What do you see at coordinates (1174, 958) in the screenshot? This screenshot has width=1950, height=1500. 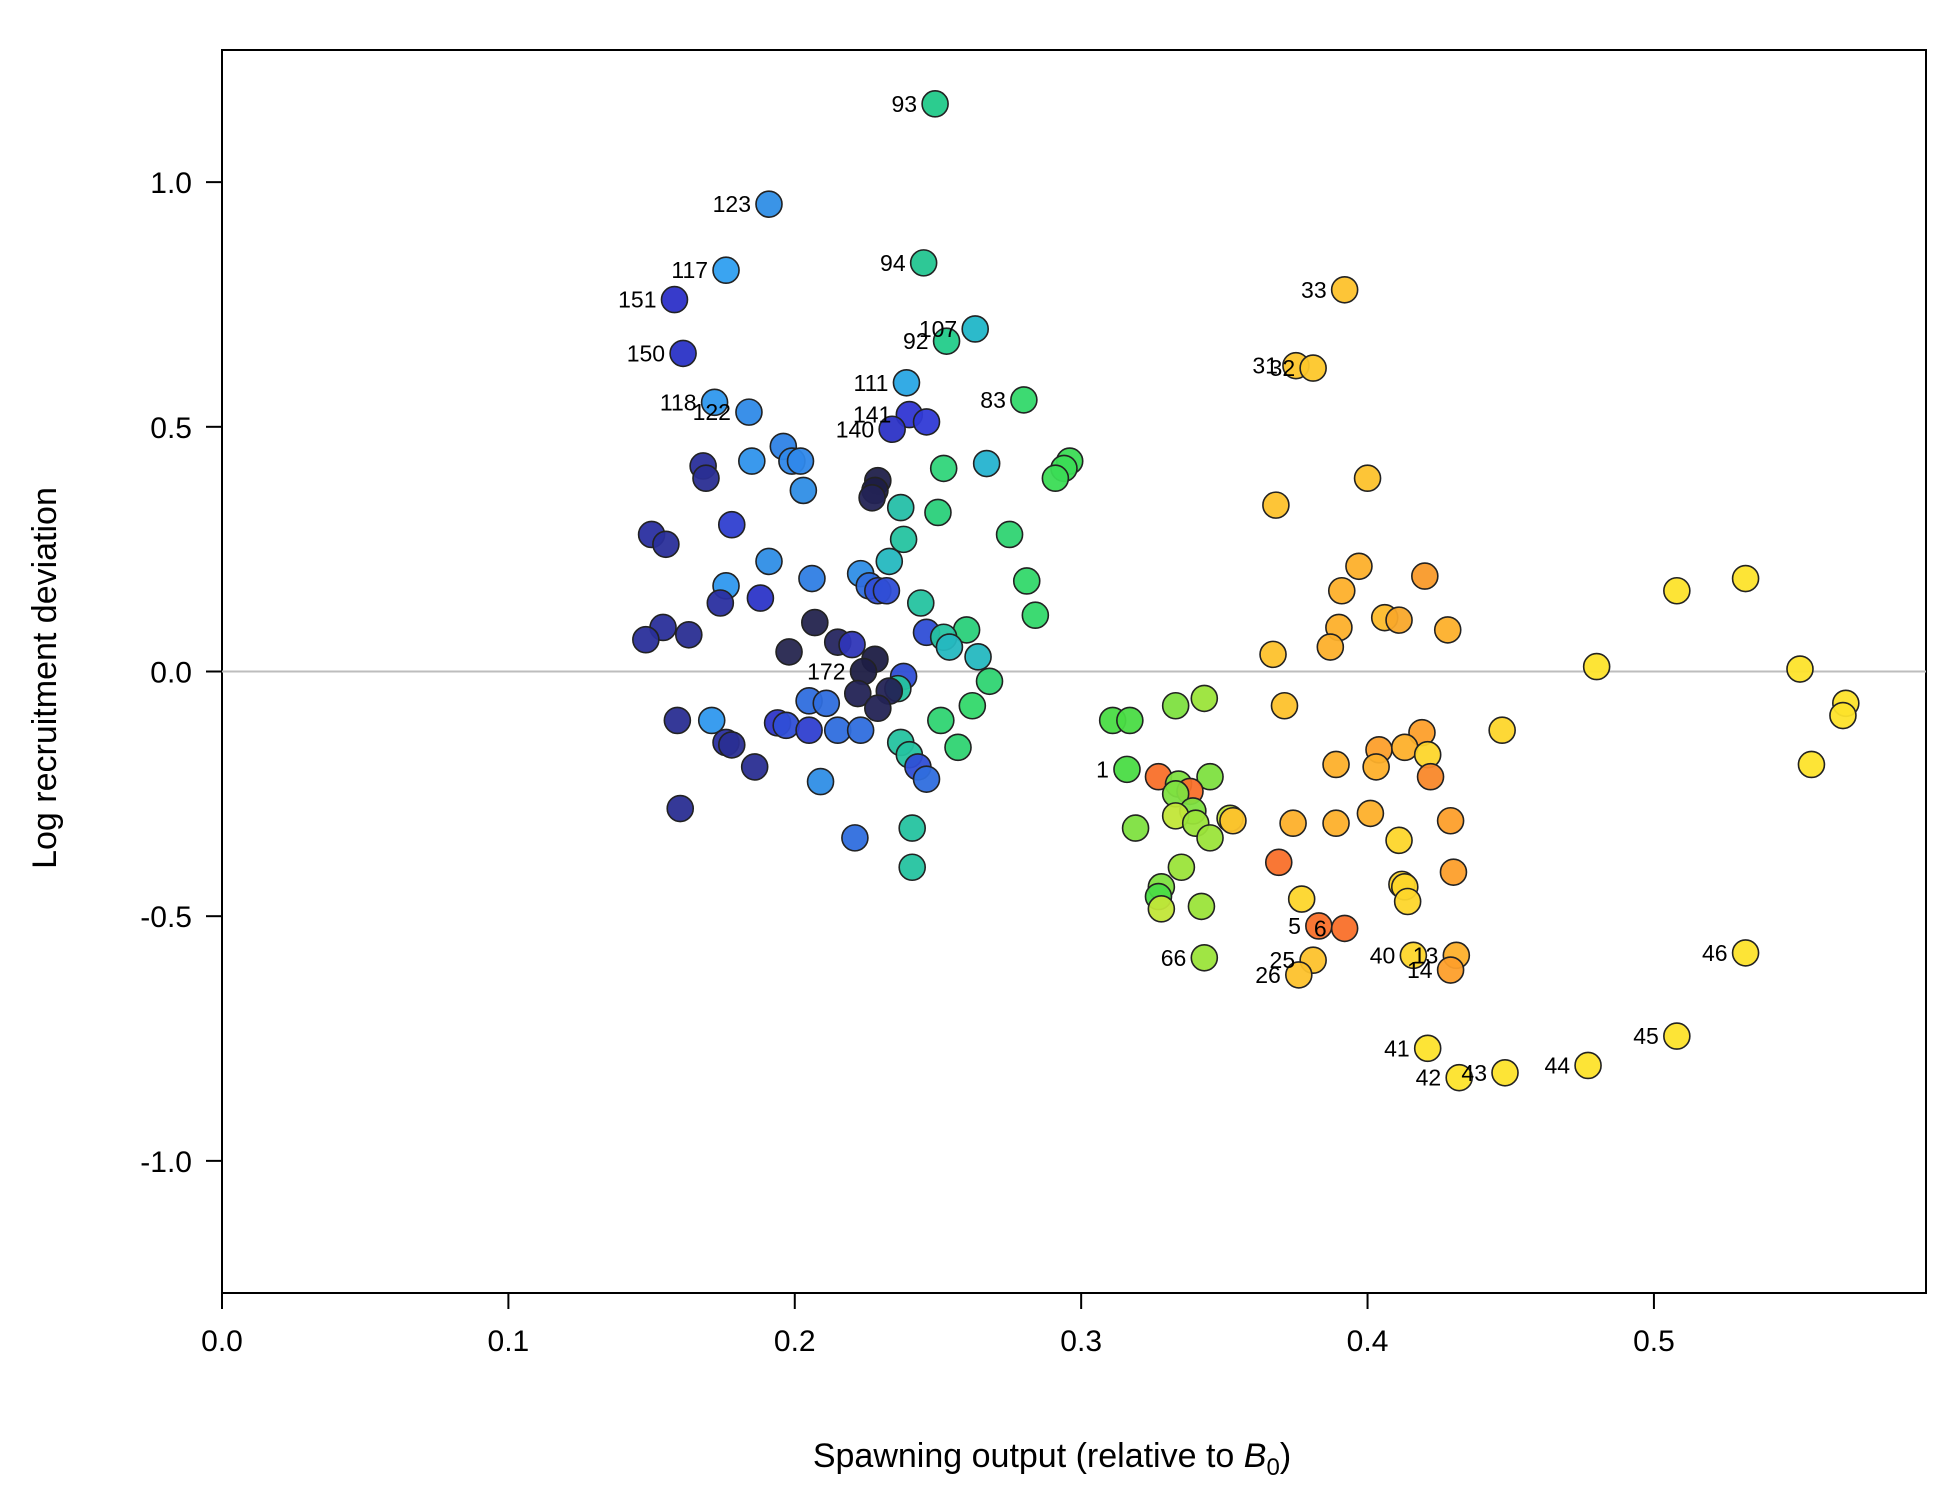 I see `data-point-label: 66` at bounding box center [1174, 958].